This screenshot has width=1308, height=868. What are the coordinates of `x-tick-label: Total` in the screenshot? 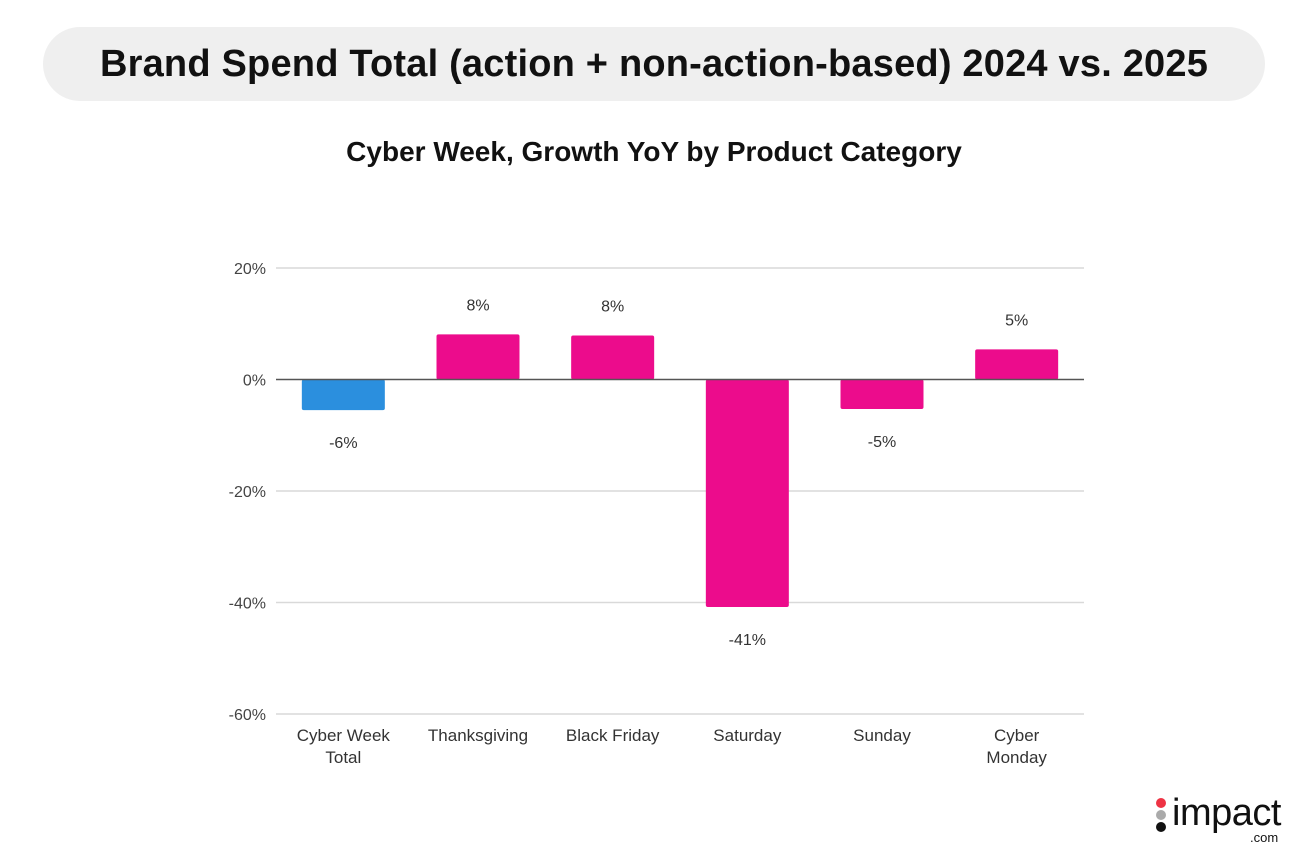 It's located at (343, 757).